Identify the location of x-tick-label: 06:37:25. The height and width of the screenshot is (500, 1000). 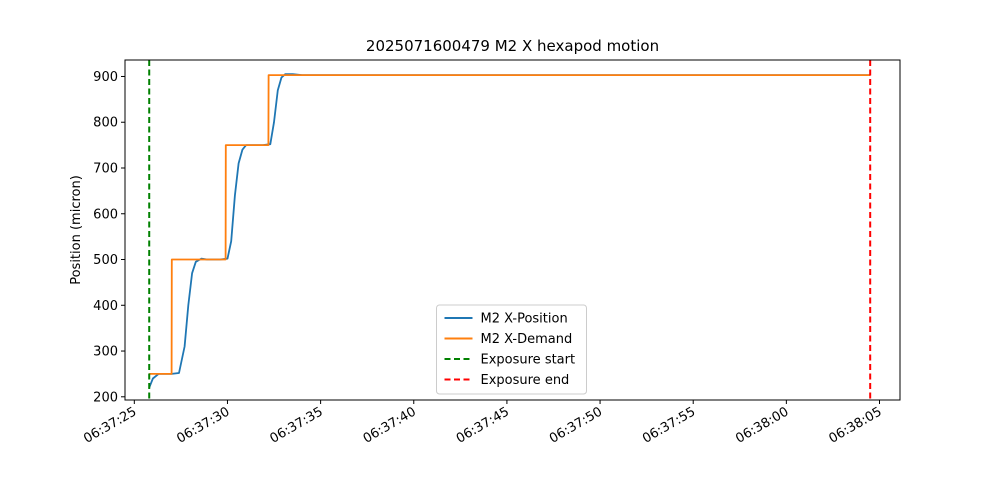
(110, 425).